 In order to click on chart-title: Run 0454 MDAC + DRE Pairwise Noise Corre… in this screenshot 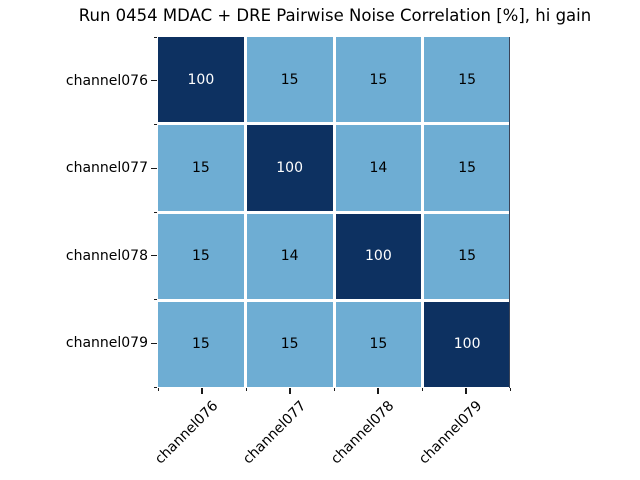, I will do `click(335, 15)`.